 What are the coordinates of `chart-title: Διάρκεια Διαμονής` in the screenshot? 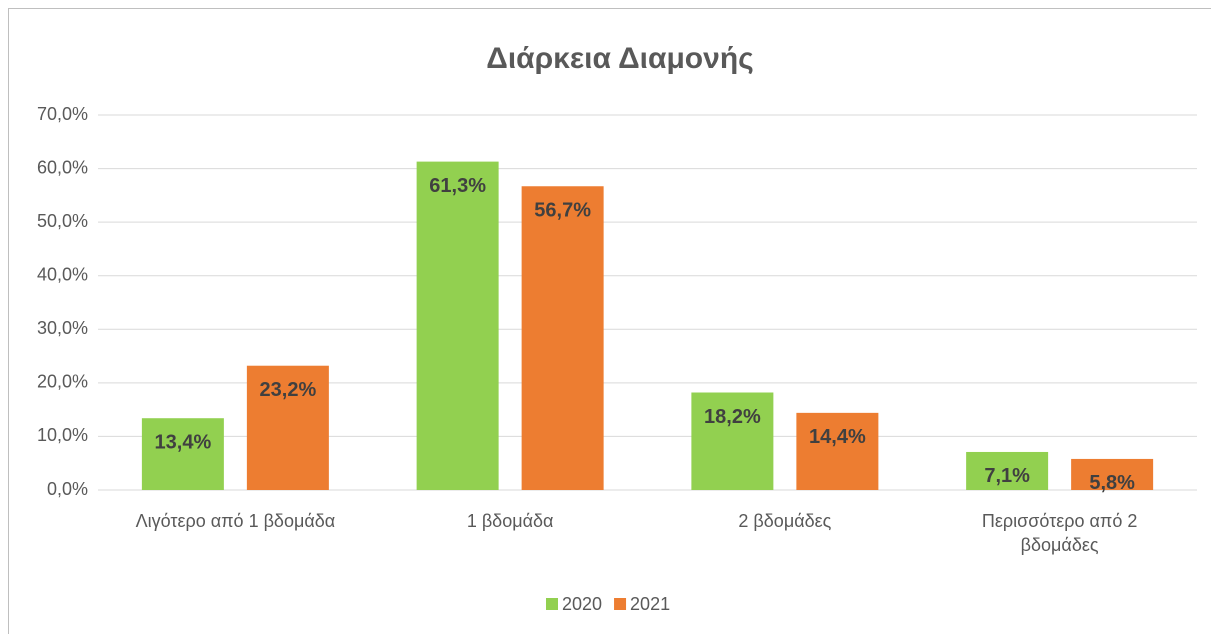 It's located at (620, 58).